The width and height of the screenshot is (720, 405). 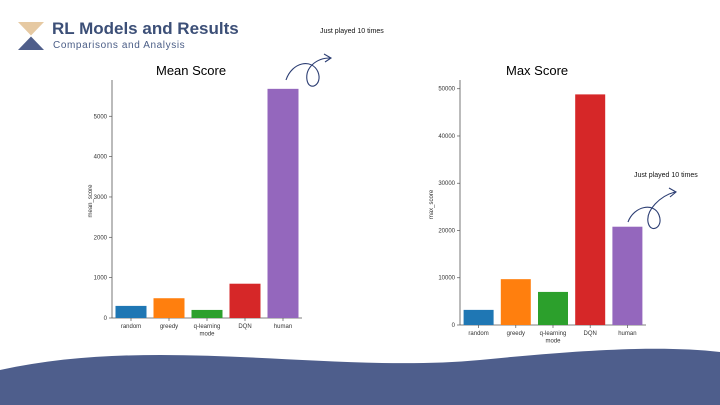 I want to click on y-tick-label: 50000, so click(x=446, y=90).